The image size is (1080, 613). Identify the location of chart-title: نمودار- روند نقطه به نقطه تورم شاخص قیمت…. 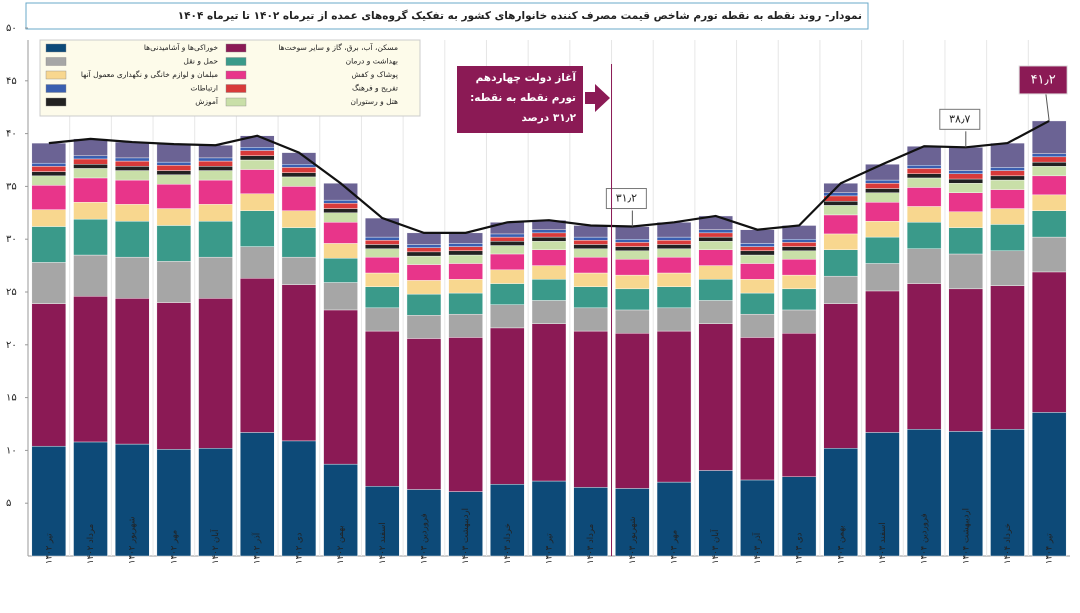
(520, 15).